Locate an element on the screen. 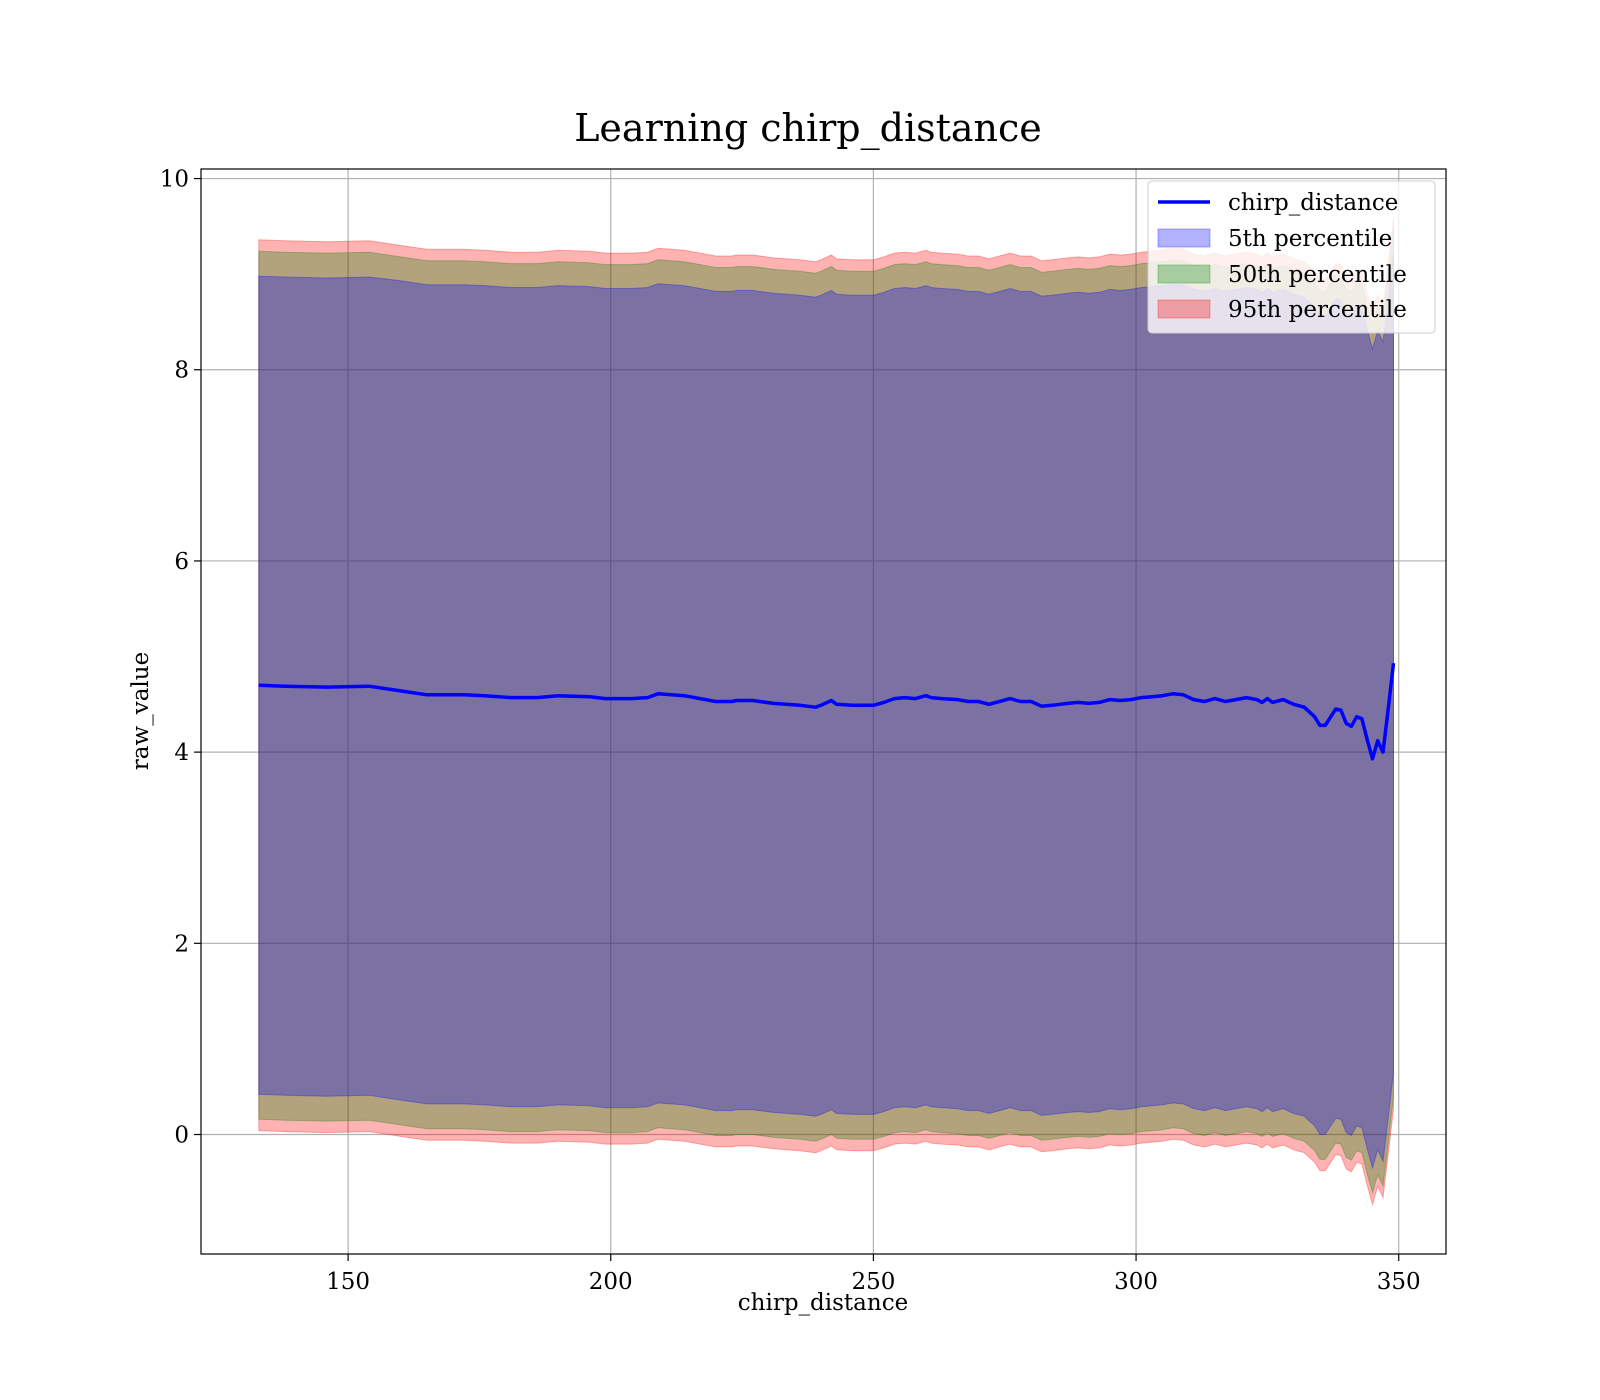 This screenshot has width=1600, height=1400. x-tick-label: 150 is located at coordinates (348, 1282).